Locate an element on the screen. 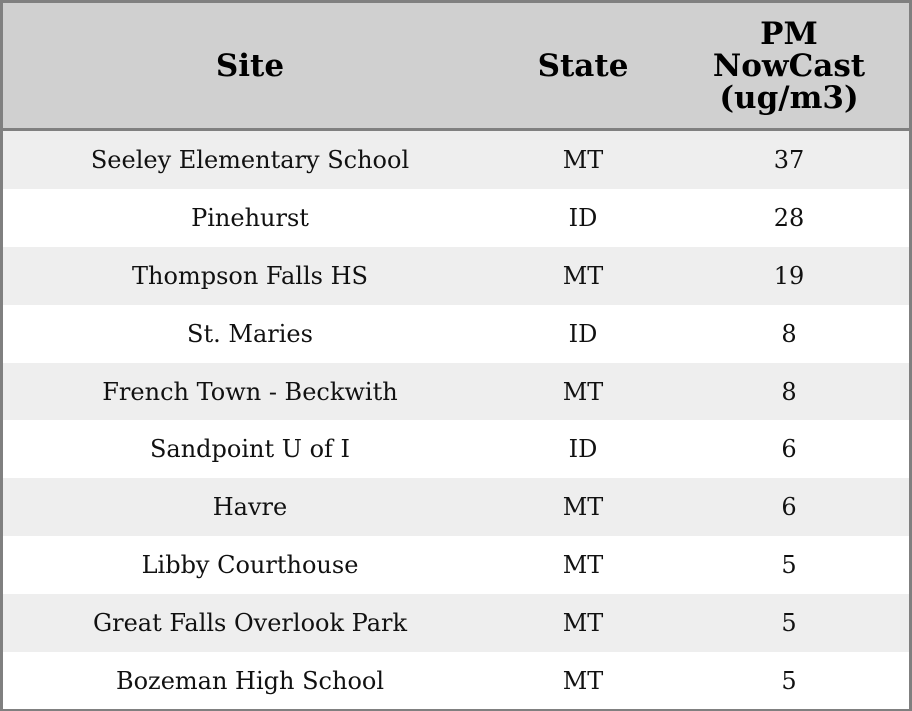  header-pm-nowcast: PM NowCast (ug/m3) is located at coordinates (789, 67).